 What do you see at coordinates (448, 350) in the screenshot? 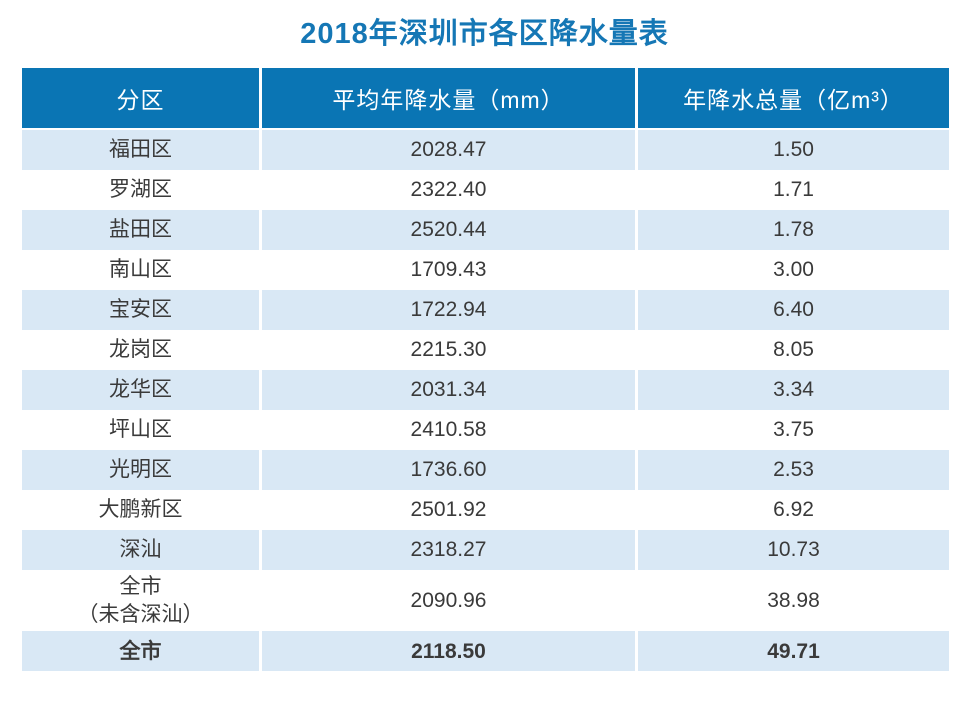
I see `avg-rainfall-cell: 2215.30` at bounding box center [448, 350].